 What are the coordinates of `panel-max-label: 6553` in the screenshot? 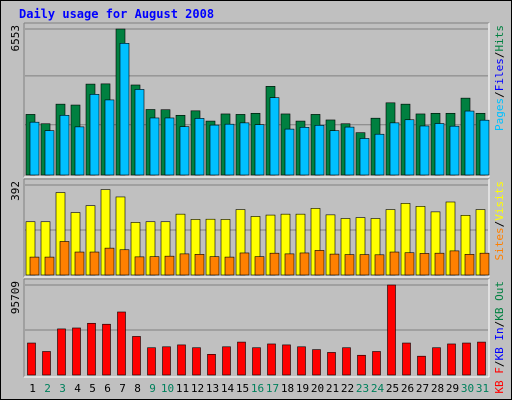 It's located at (15, 38).